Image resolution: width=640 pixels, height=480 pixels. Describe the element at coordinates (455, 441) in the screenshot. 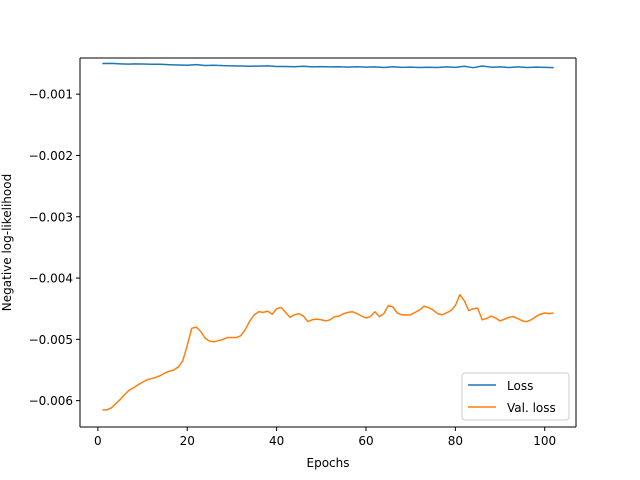

I see `x-tick-label: 80` at that location.